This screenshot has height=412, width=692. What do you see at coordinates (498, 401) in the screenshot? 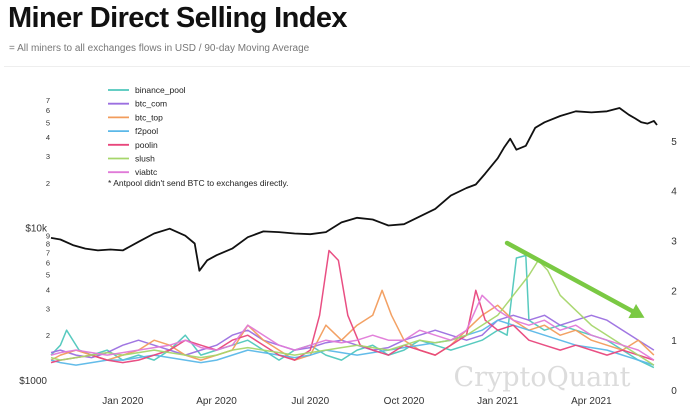
I see `x-axis-tick: Jan 2021` at bounding box center [498, 401].